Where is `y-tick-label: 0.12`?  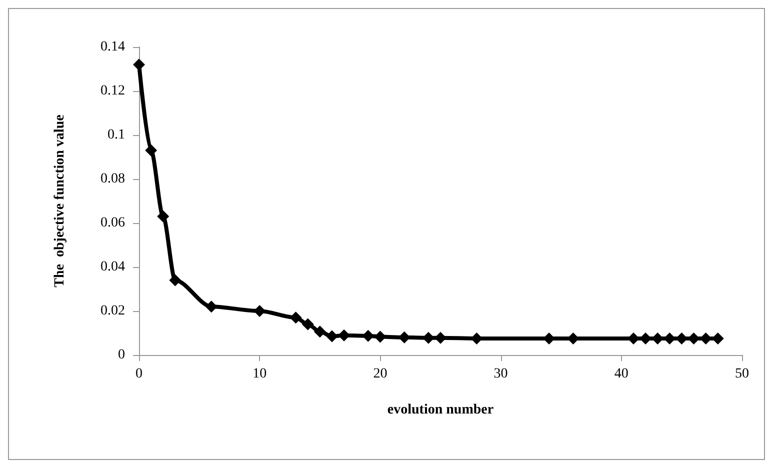 y-tick-label: 0.12 is located at coordinates (112, 91).